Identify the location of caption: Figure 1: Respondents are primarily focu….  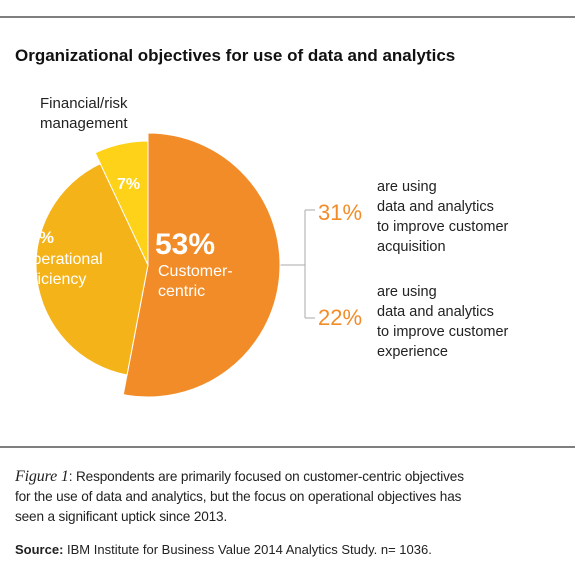
(239, 497).